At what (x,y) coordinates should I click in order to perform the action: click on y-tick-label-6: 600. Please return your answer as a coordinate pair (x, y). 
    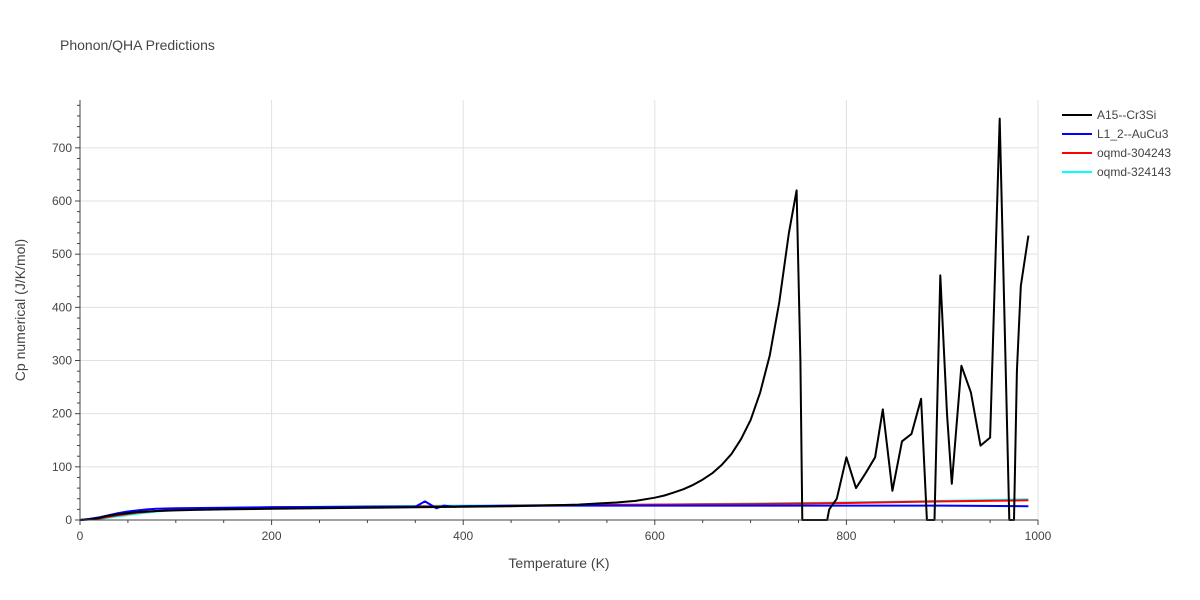
    Looking at the image, I should click on (62, 201).